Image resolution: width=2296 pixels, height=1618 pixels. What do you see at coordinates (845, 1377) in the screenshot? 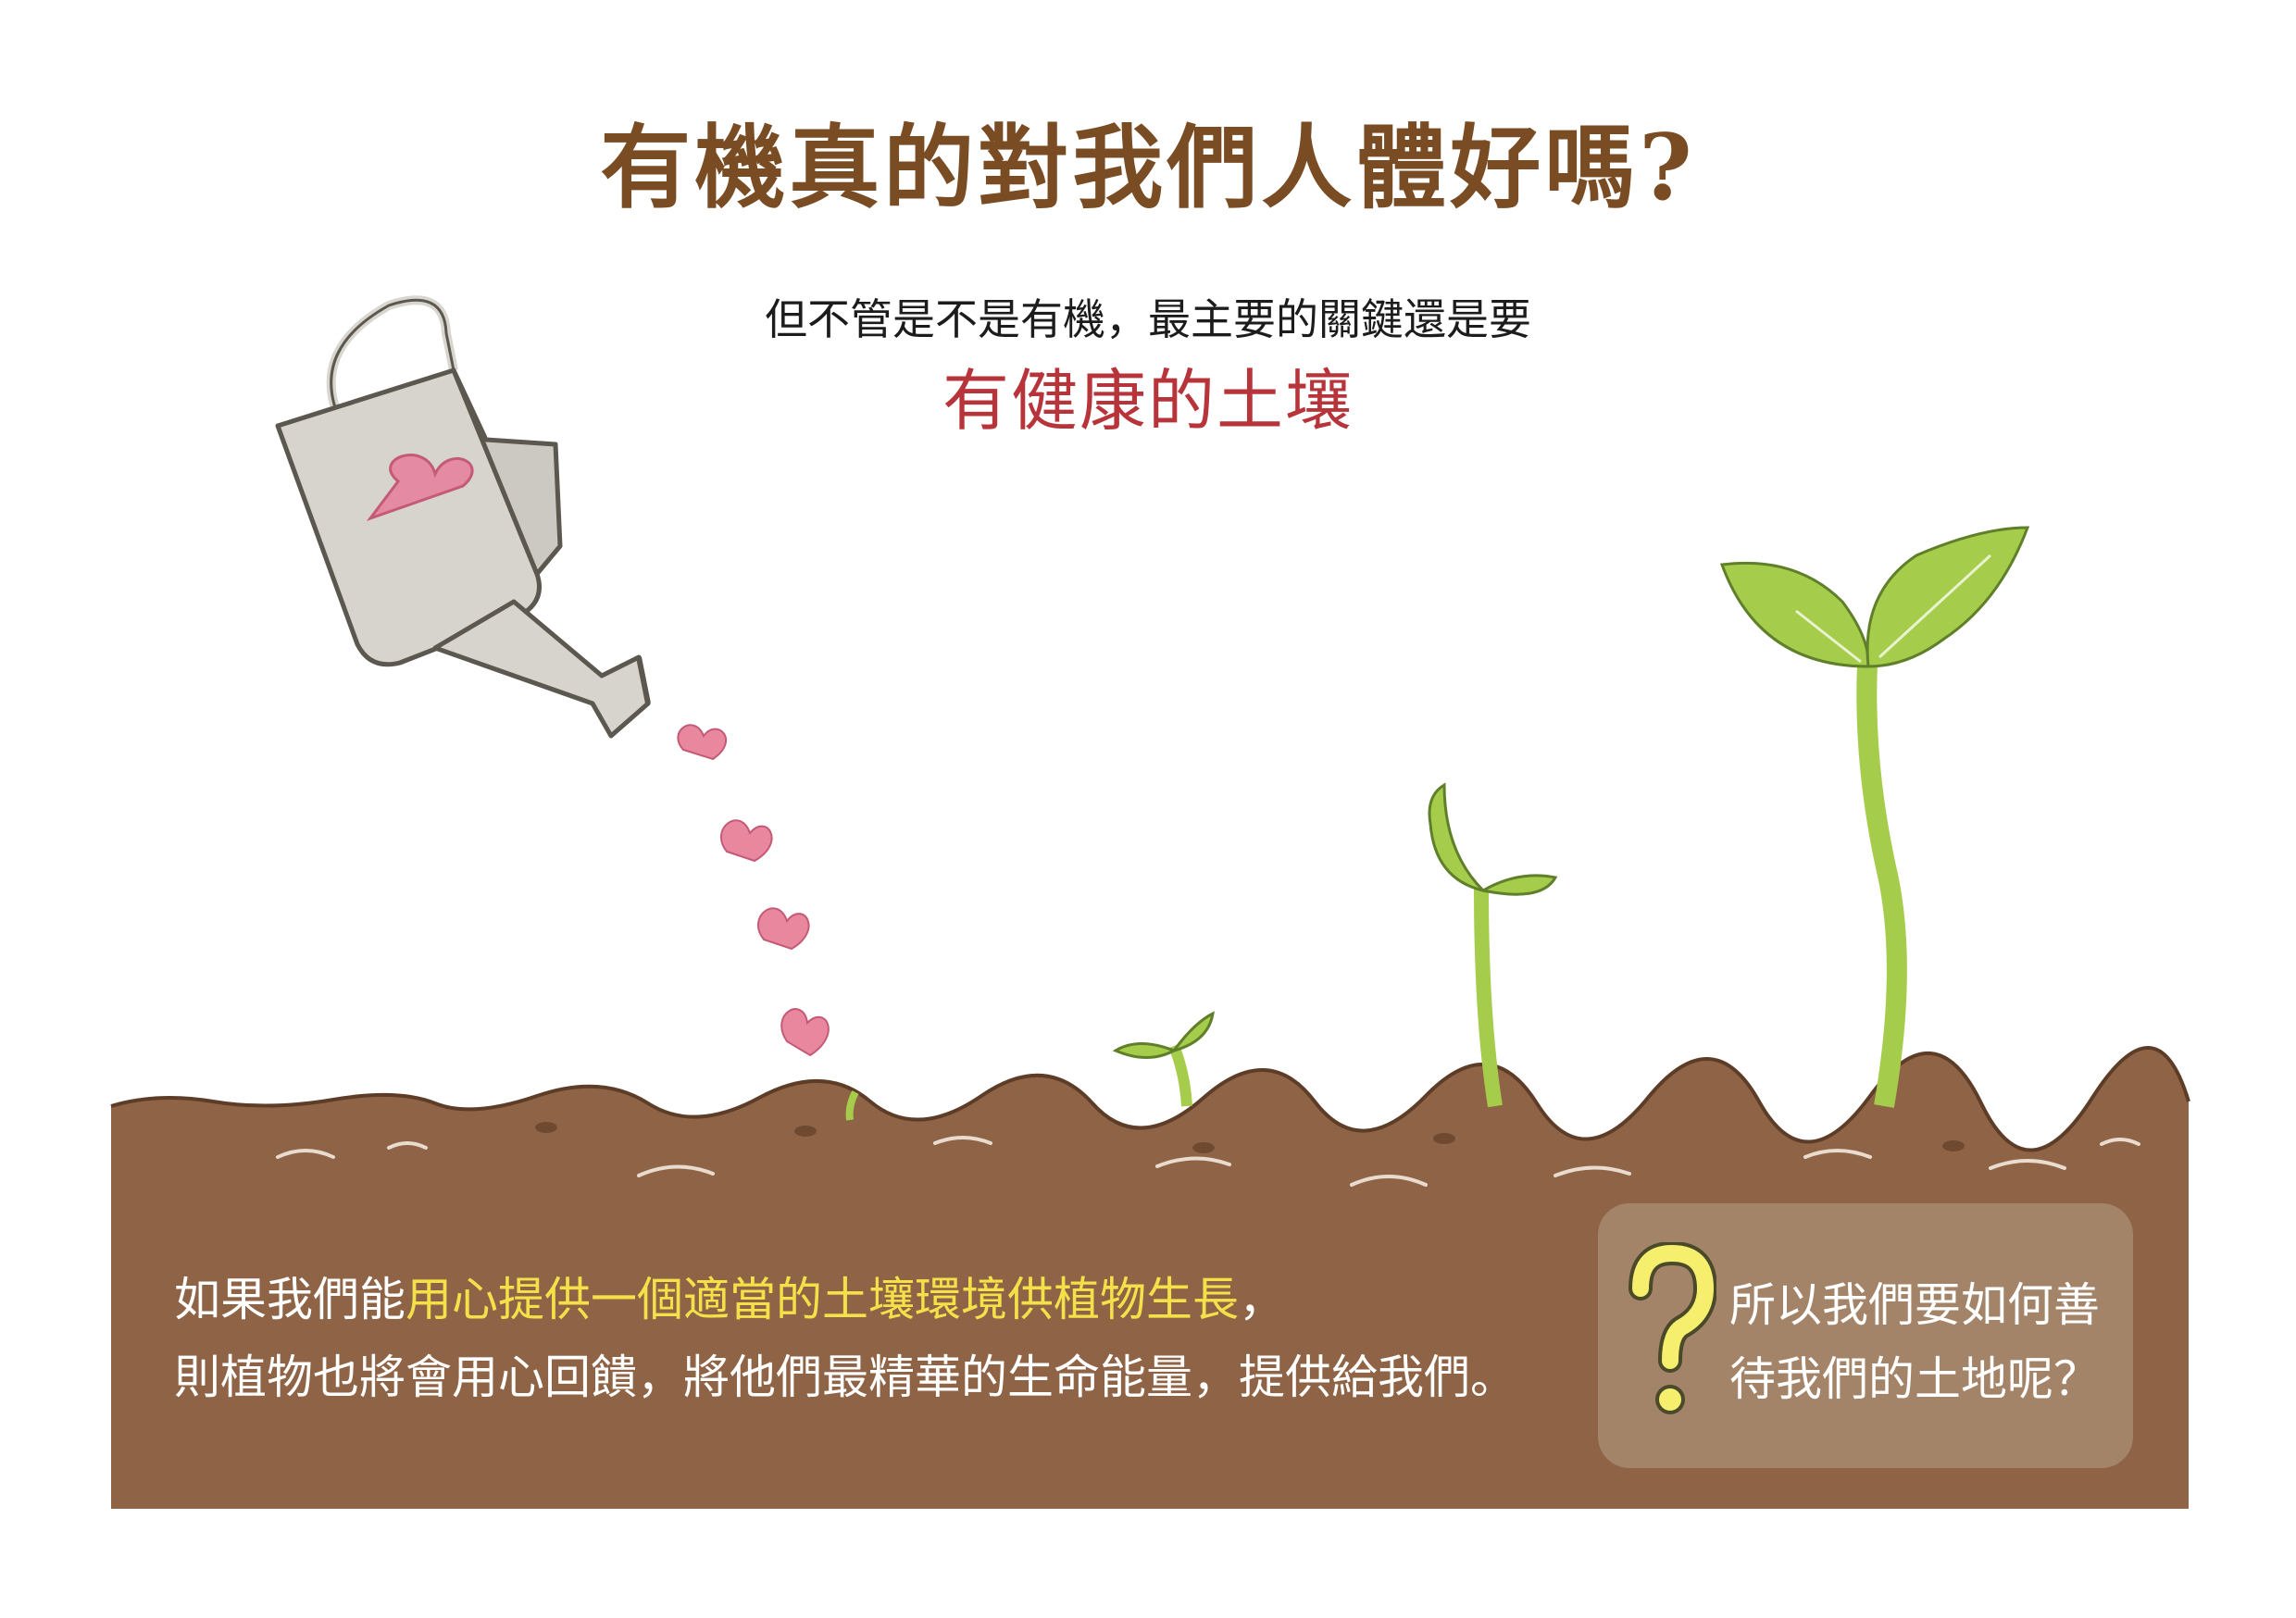
I see `body-line-2: 則植物也將會用心回饋，將他們最精華的生命能量，提供給我們。` at bounding box center [845, 1377].